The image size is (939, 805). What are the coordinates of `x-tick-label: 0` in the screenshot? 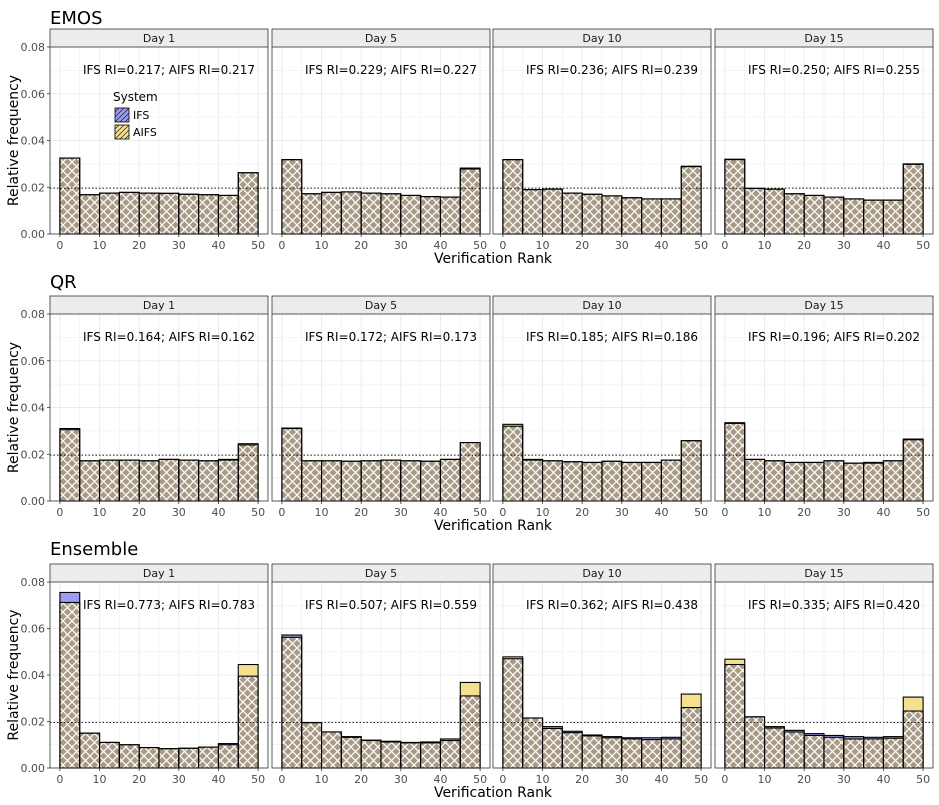 It's located at (59, 779).